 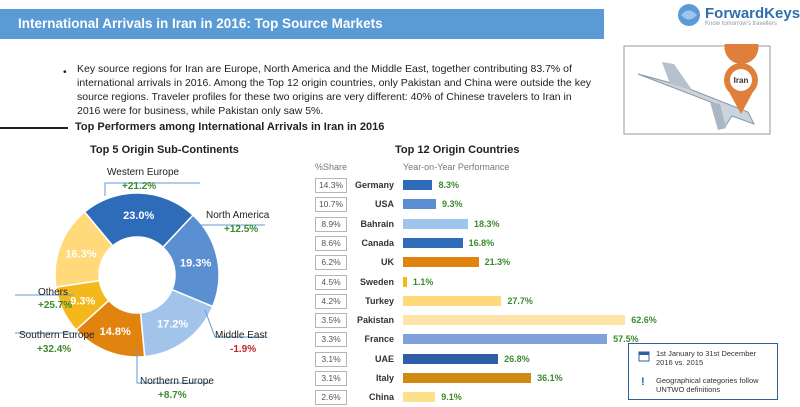 I want to click on donut-label: 16.3%, so click(x=80, y=255).